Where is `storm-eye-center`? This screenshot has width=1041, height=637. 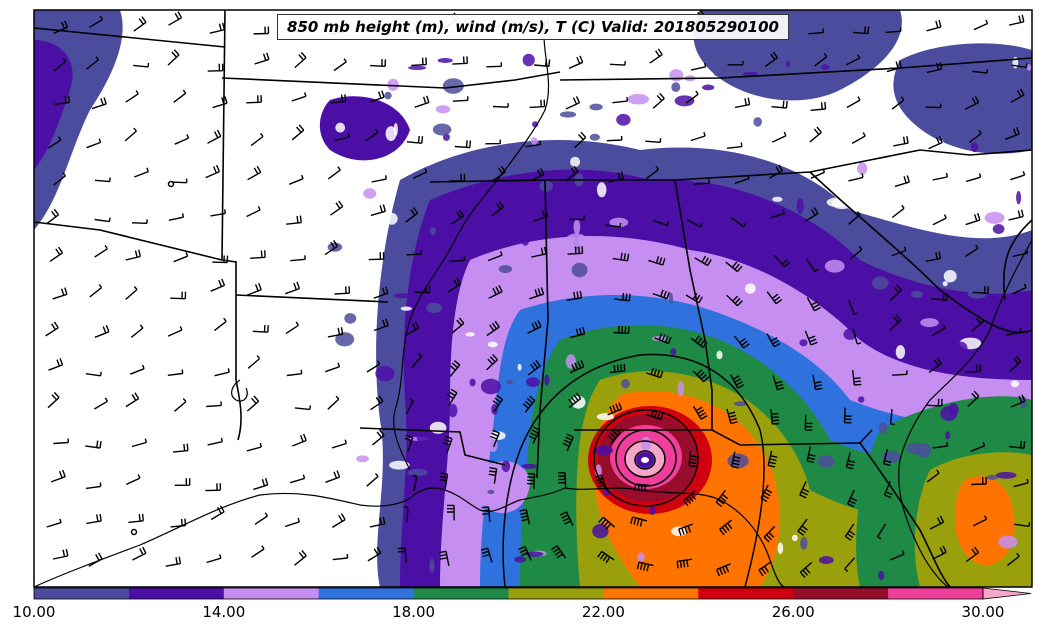
storm-eye-center is located at coordinates (645, 460).